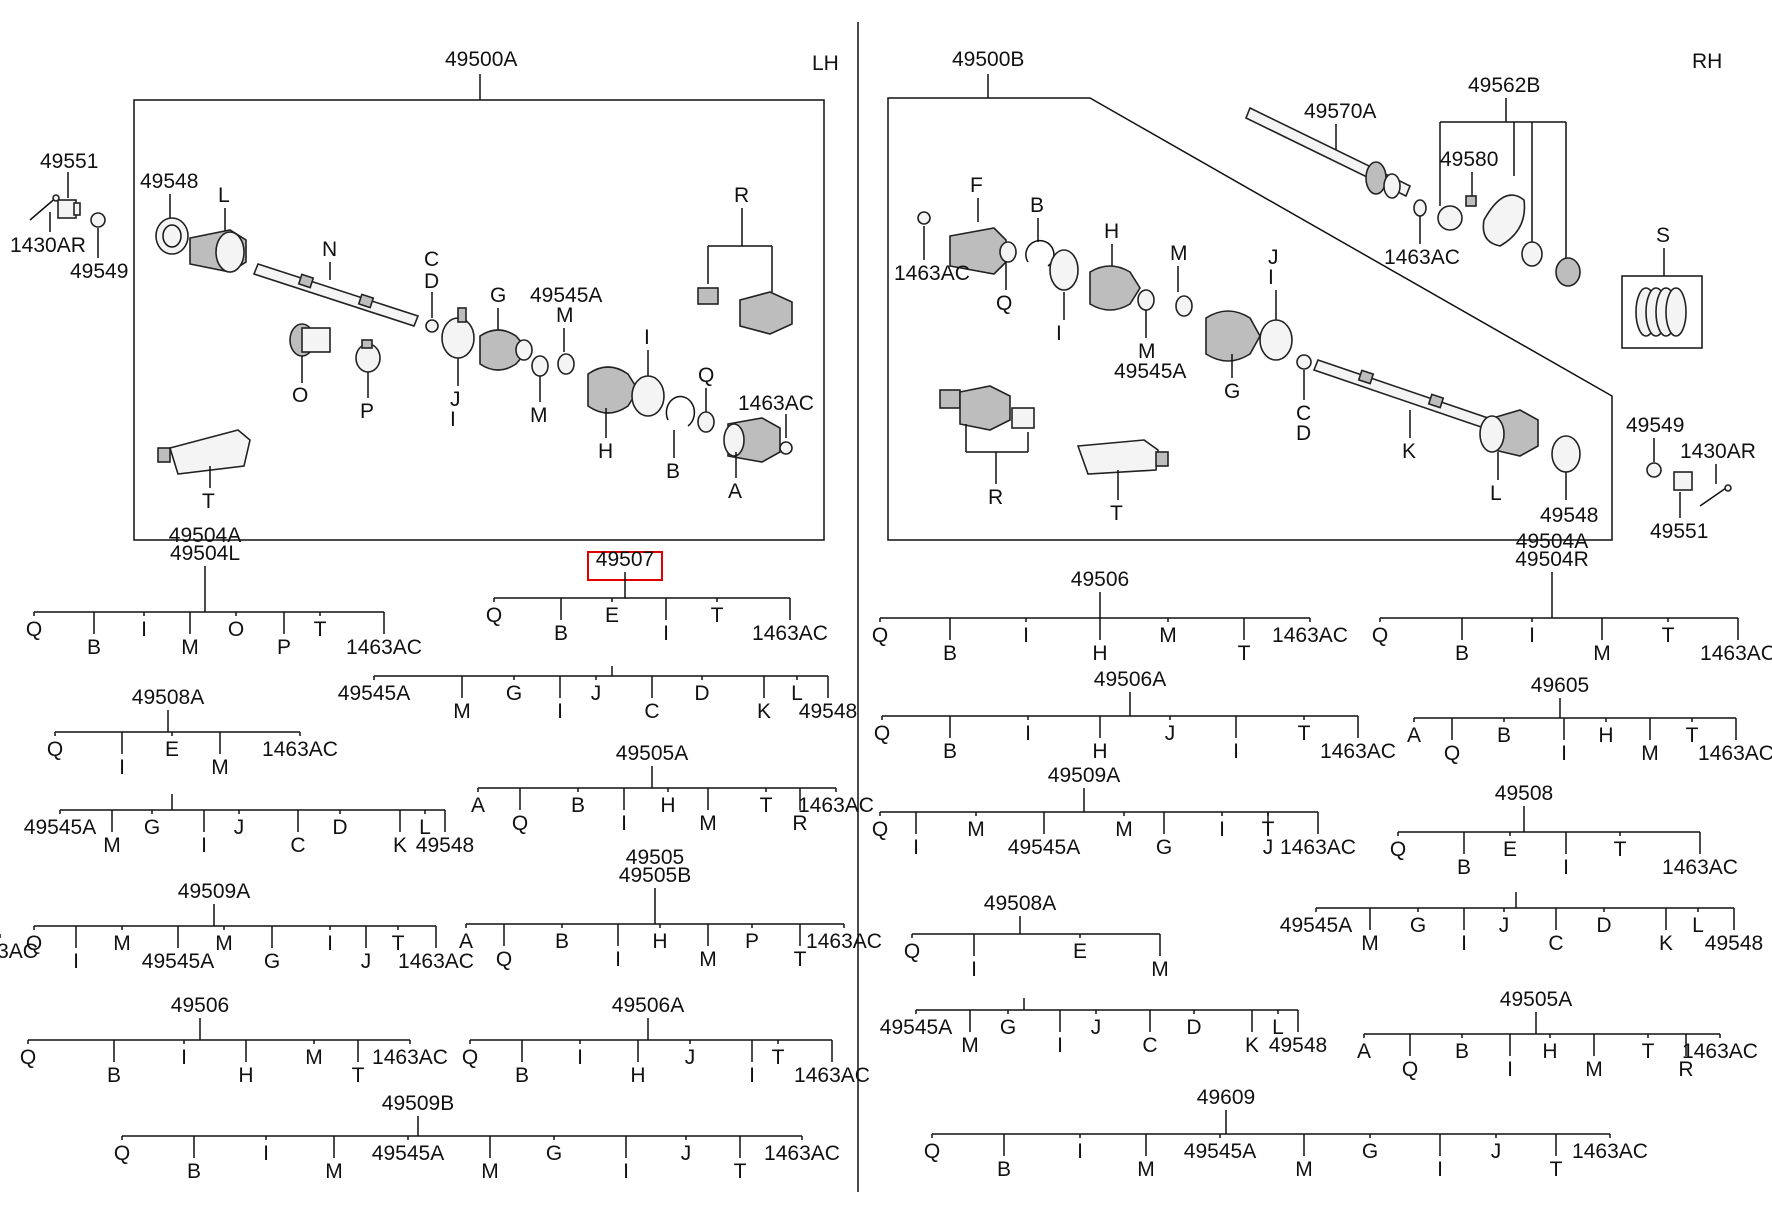 The image size is (1772, 1211). What do you see at coordinates (208, 501) in the screenshot?
I see `left-callout-T: T` at bounding box center [208, 501].